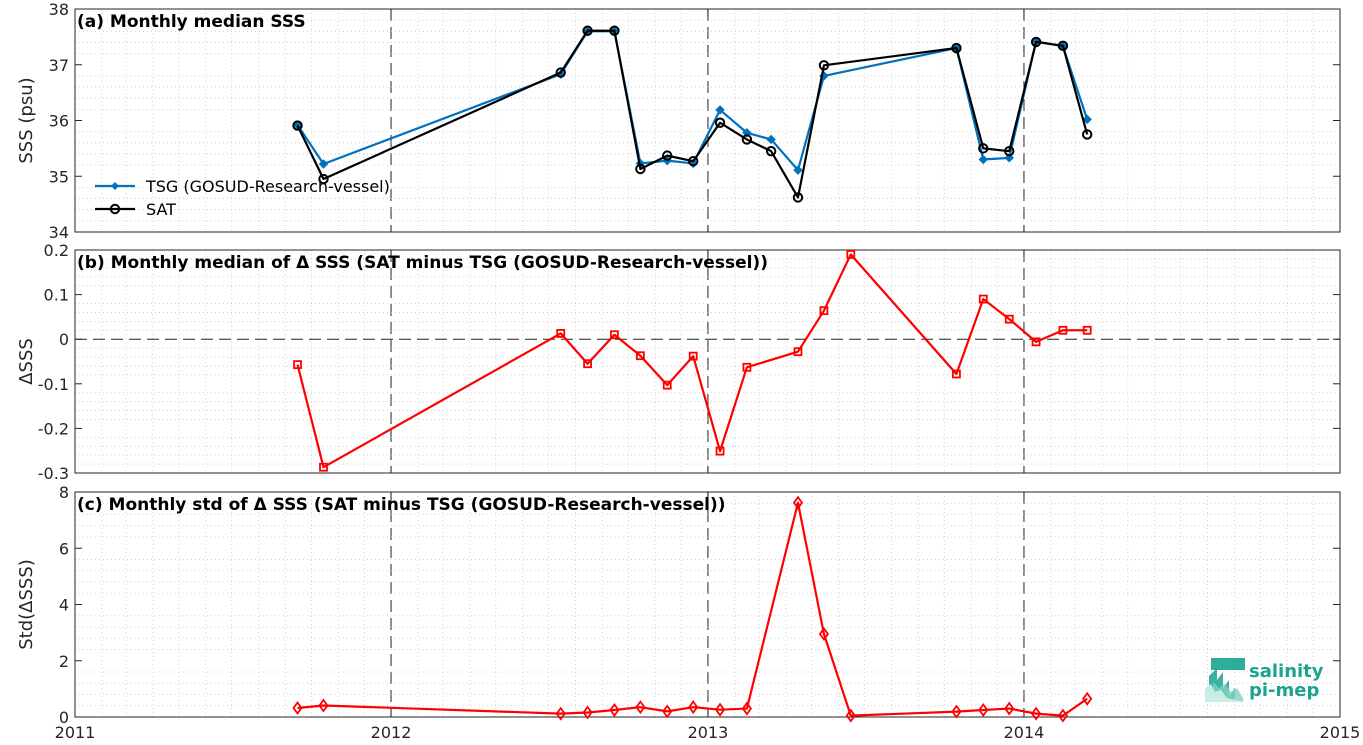  What do you see at coordinates (26, 604) in the screenshot?
I see `y-axis-label: Std(ΔSSS)` at bounding box center [26, 604].